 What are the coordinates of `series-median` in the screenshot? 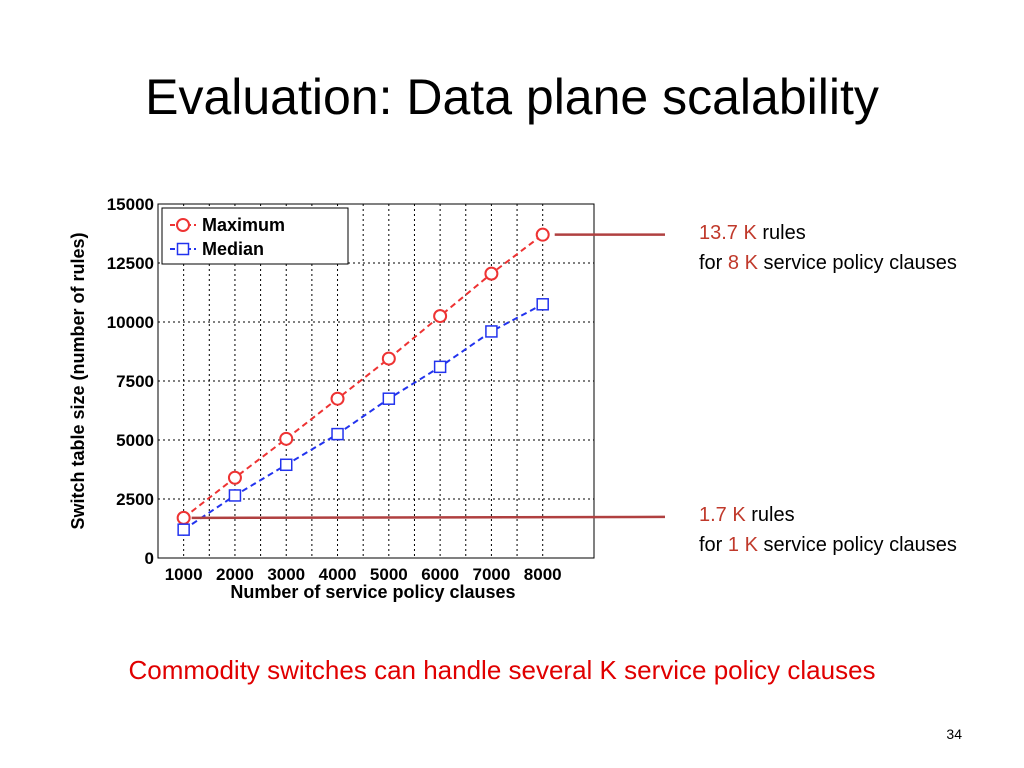 It's located at (363, 417).